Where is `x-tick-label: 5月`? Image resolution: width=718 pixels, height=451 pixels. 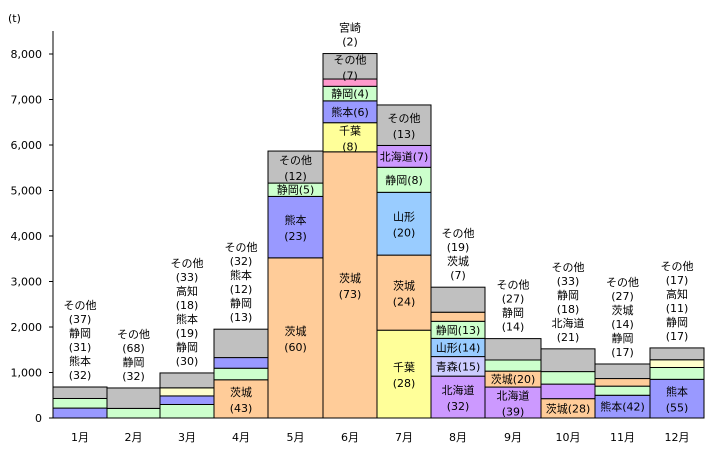 x-tick-label: 5月 is located at coordinates (296, 437).